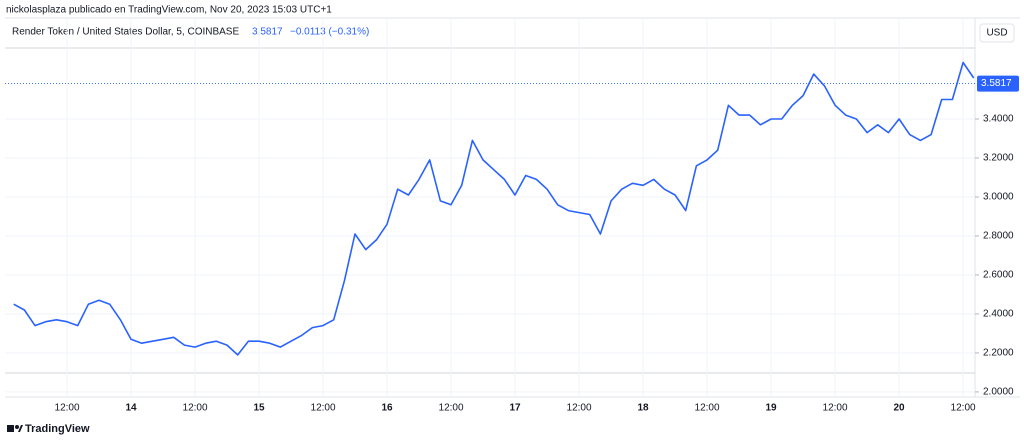 Image resolution: width=1024 pixels, height=448 pixels. I want to click on brand-name: TradingView, so click(57, 429).